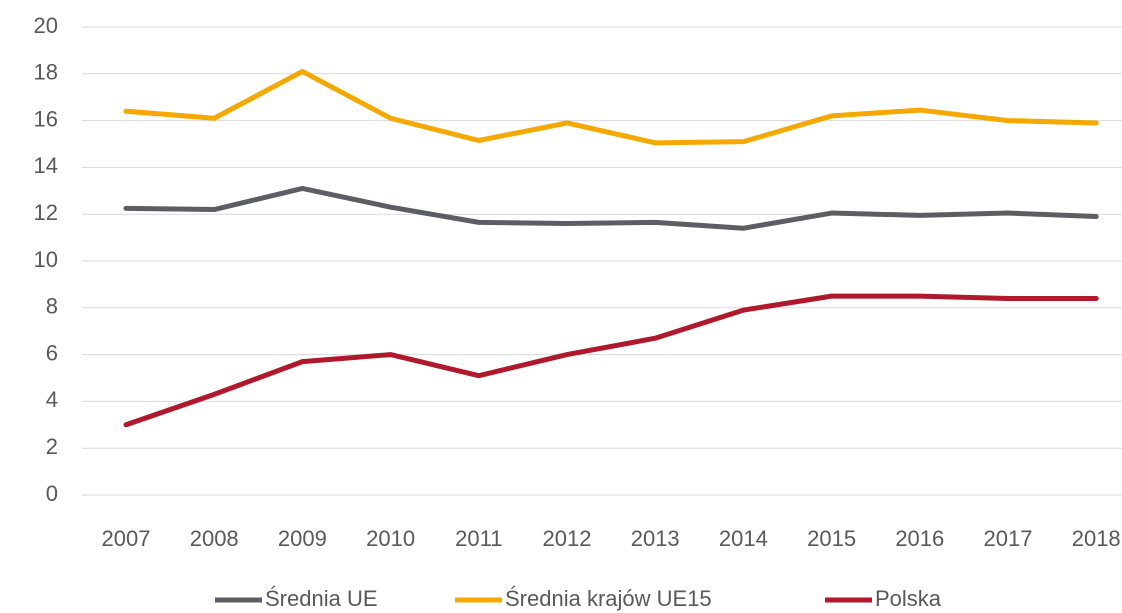  Describe the element at coordinates (608, 598) in the screenshot. I see `legend-label: Średnia krajów UE15` at that location.